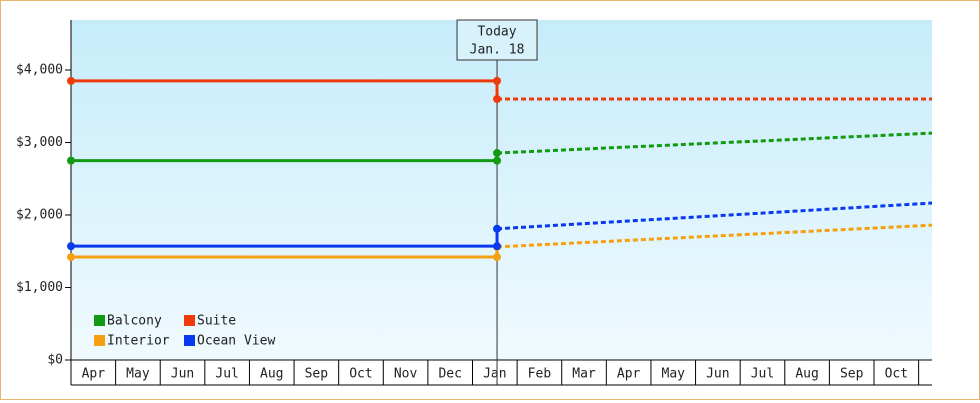 The width and height of the screenshot is (980, 403). I want to click on y-tick-label: $4,000, so click(39, 70).